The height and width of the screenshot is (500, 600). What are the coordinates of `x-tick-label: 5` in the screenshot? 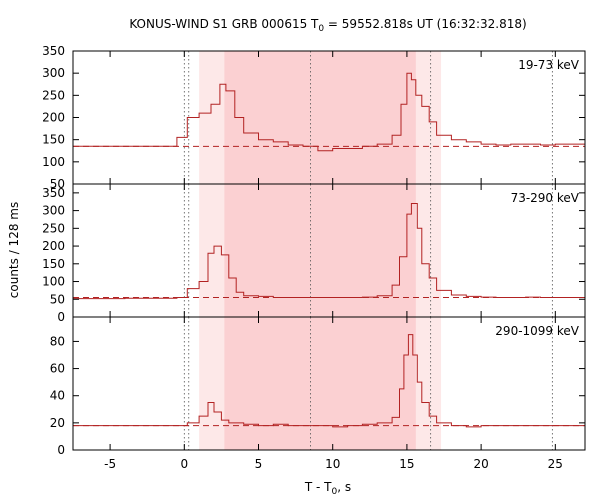 It's located at (259, 464).